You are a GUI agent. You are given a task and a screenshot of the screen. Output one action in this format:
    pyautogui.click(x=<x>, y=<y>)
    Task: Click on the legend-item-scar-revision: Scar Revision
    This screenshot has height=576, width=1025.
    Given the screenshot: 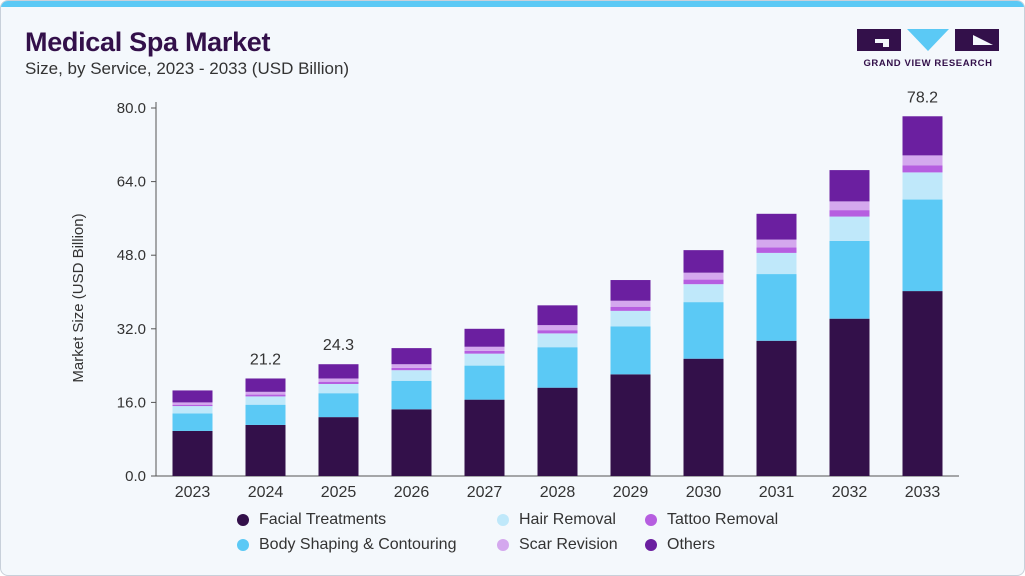 What is the action you would take?
    pyautogui.click(x=557, y=545)
    